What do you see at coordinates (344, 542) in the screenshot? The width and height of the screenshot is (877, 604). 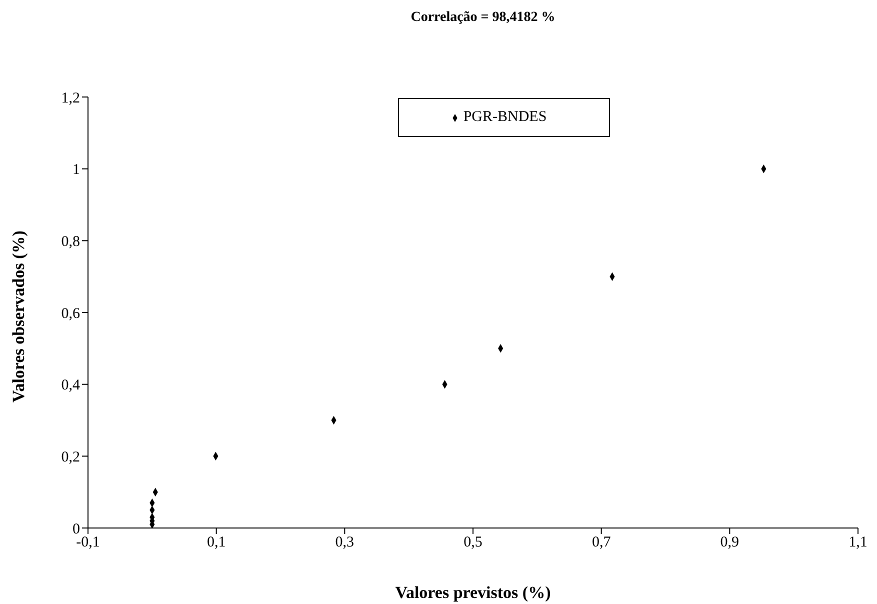 I see `x-tick-label: 0,3` at bounding box center [344, 542].